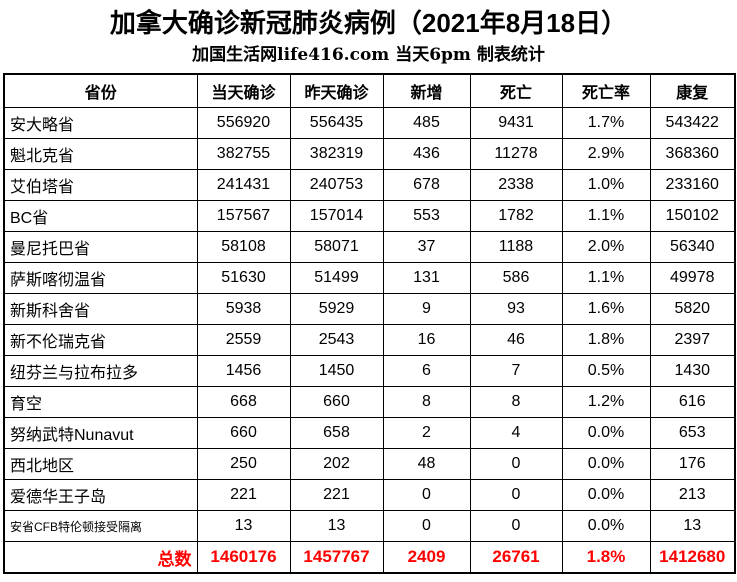  I want to click on cell-death-rate: 1.2%, so click(606, 402).